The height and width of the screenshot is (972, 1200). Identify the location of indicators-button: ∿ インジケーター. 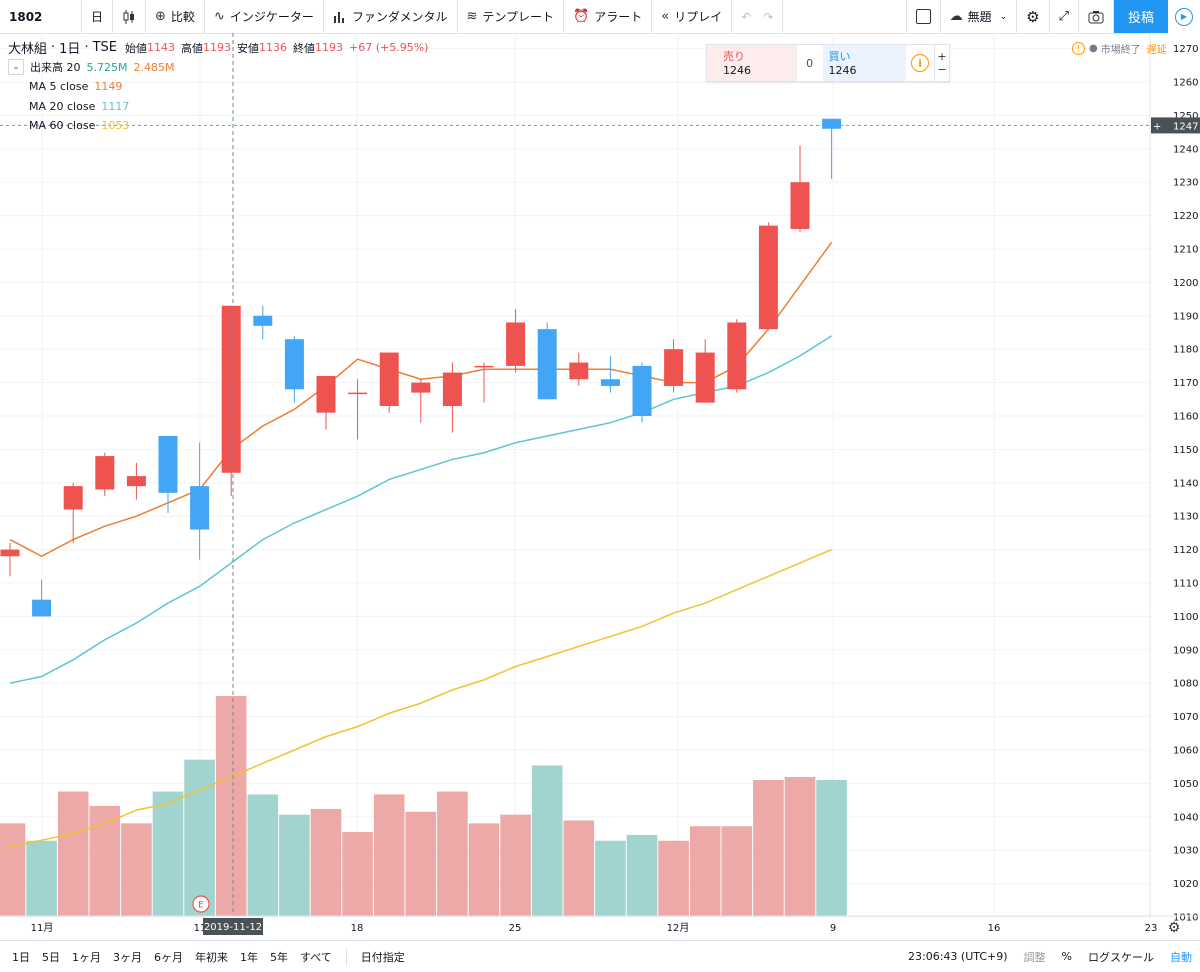
(264, 16).